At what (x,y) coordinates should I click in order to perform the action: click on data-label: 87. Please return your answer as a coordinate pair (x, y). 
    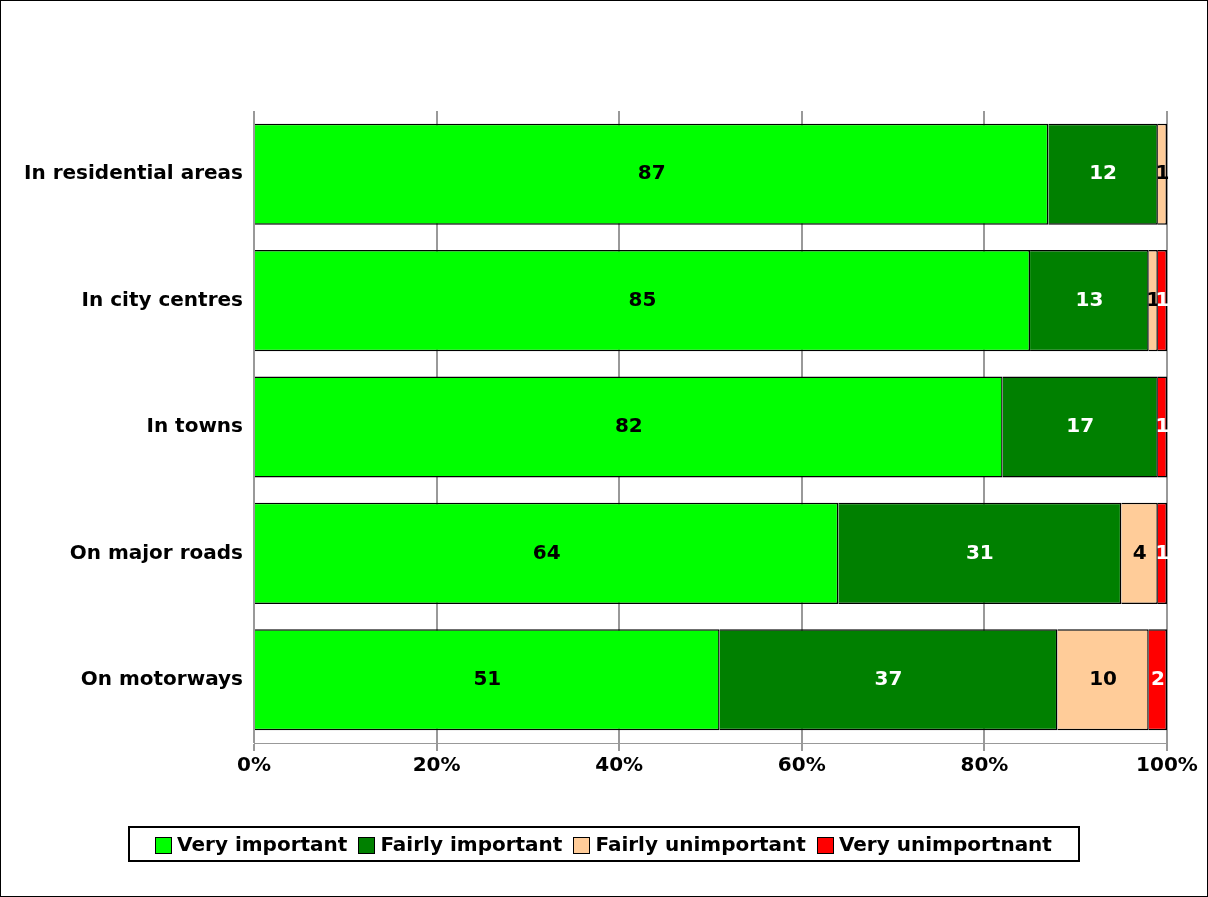
    Looking at the image, I should click on (651, 172).